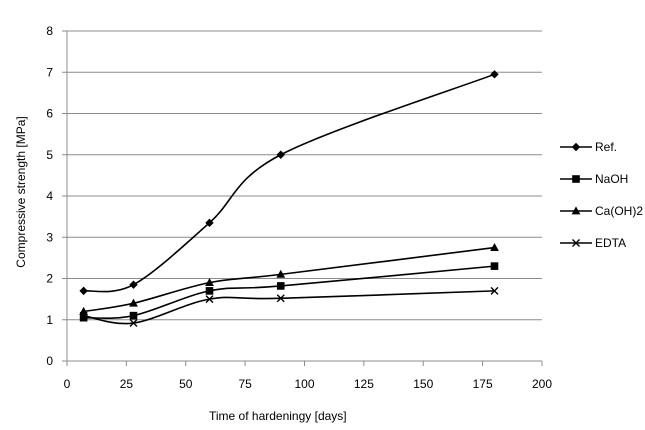 This screenshot has width=645, height=430. I want to click on y-axis-title: Compressive strength [MPa], so click(21, 191).